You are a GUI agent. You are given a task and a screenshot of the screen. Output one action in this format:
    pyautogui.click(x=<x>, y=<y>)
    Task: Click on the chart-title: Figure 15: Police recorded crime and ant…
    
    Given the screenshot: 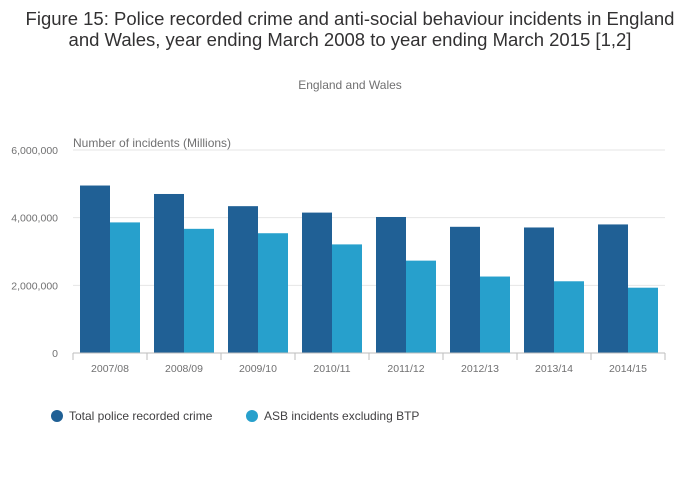 What is the action you would take?
    pyautogui.click(x=350, y=29)
    